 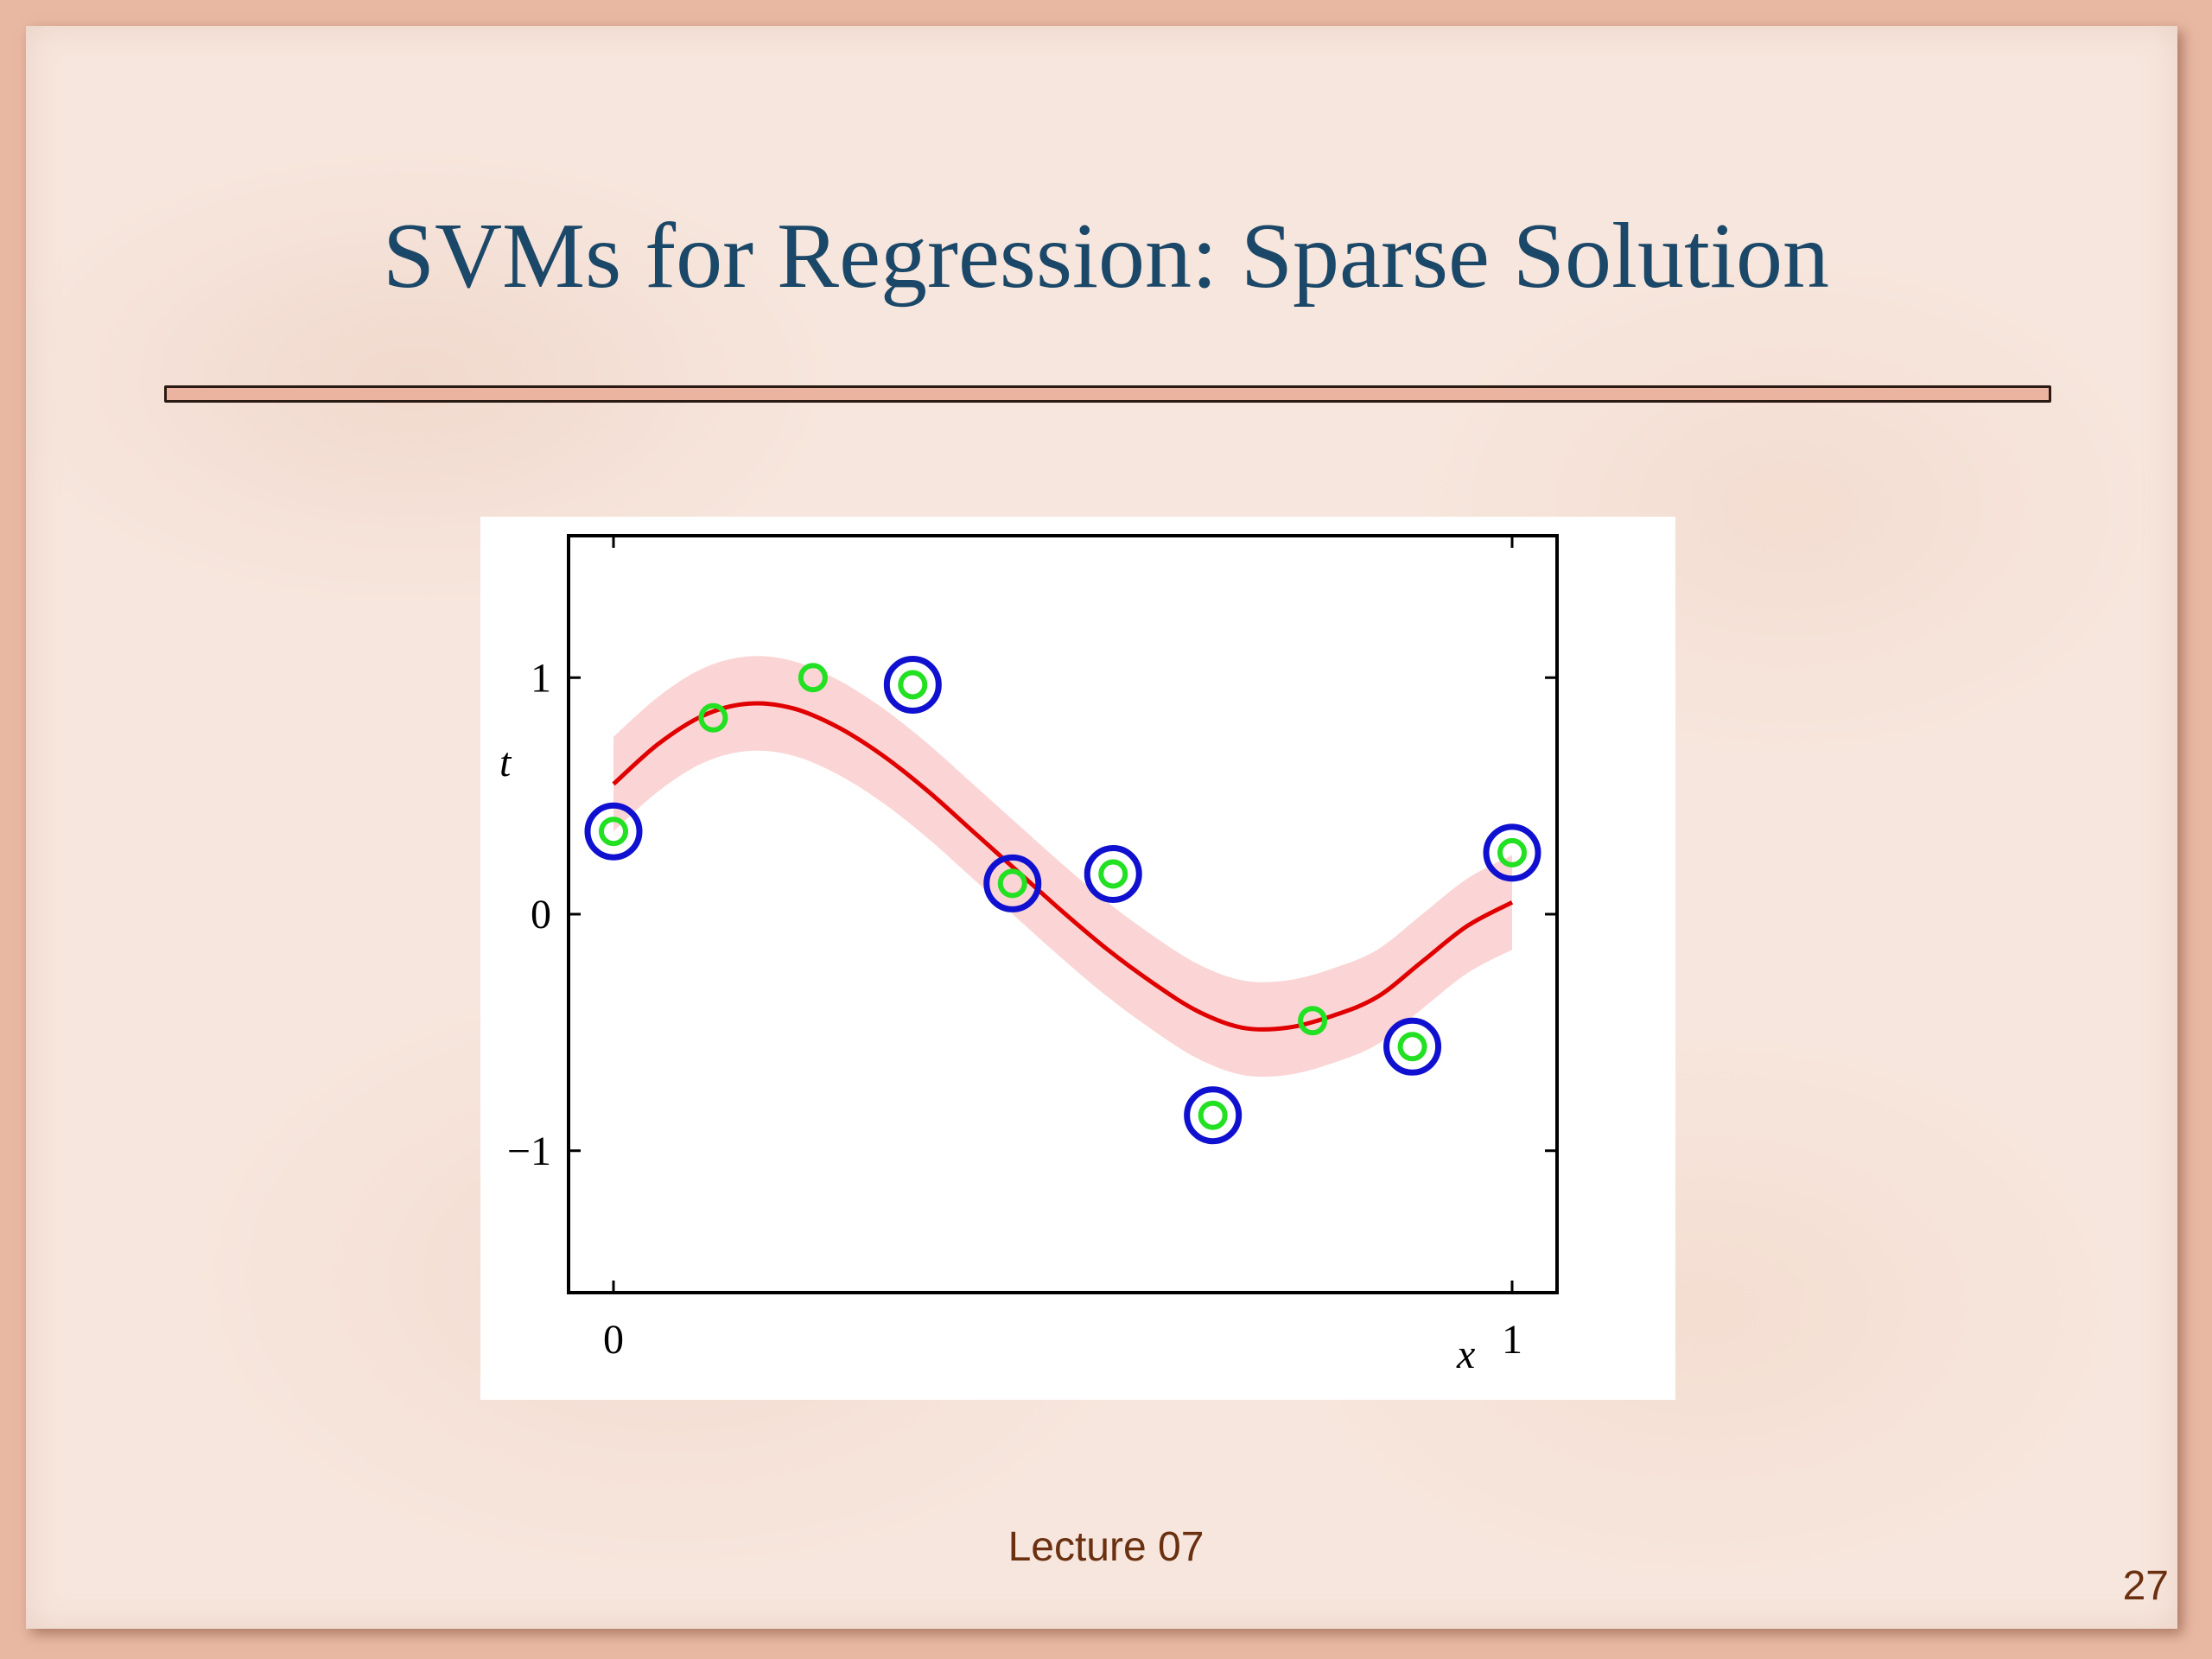 What do you see at coordinates (1465, 1354) in the screenshot?
I see `x-axis-label: x` at bounding box center [1465, 1354].